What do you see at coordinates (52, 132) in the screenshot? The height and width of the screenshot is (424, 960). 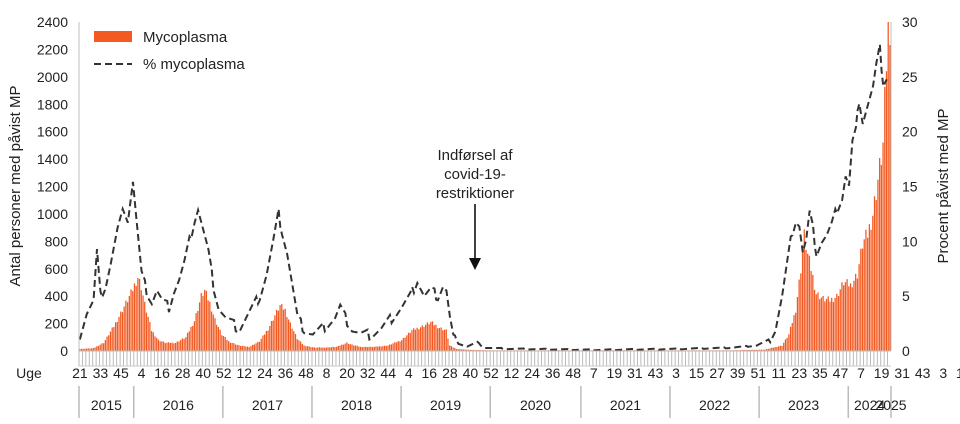 I see `y-left-tick-label: 1600` at bounding box center [52, 132].